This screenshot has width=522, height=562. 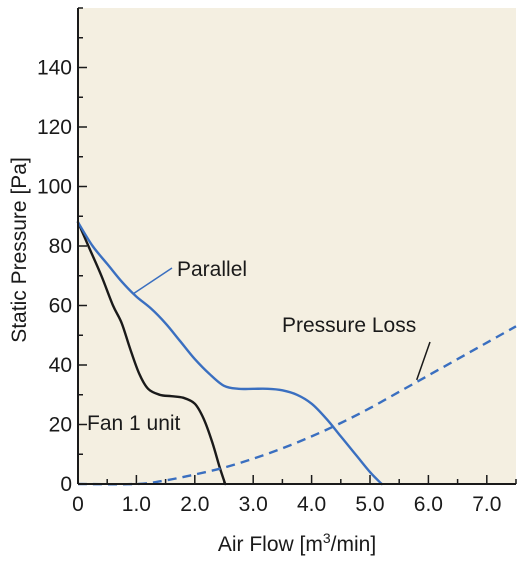 What do you see at coordinates (151, 353) in the screenshot?
I see `series-line-fan1` at bounding box center [151, 353].